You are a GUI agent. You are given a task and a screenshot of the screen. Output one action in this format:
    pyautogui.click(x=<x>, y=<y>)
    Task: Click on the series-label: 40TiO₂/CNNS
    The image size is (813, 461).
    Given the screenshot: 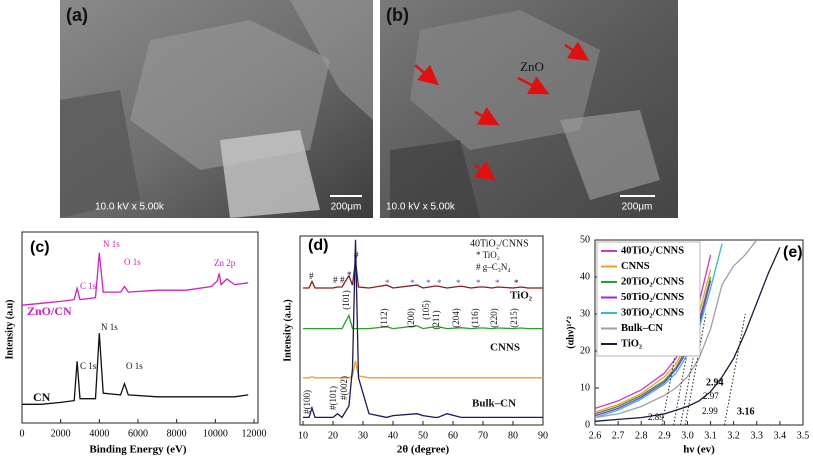 What is the action you would take?
    pyautogui.click(x=499, y=243)
    